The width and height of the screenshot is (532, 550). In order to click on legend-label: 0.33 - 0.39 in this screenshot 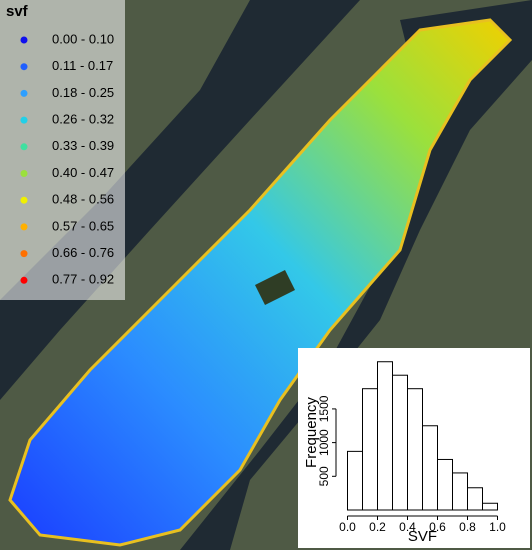, I will do `click(83, 145)`.